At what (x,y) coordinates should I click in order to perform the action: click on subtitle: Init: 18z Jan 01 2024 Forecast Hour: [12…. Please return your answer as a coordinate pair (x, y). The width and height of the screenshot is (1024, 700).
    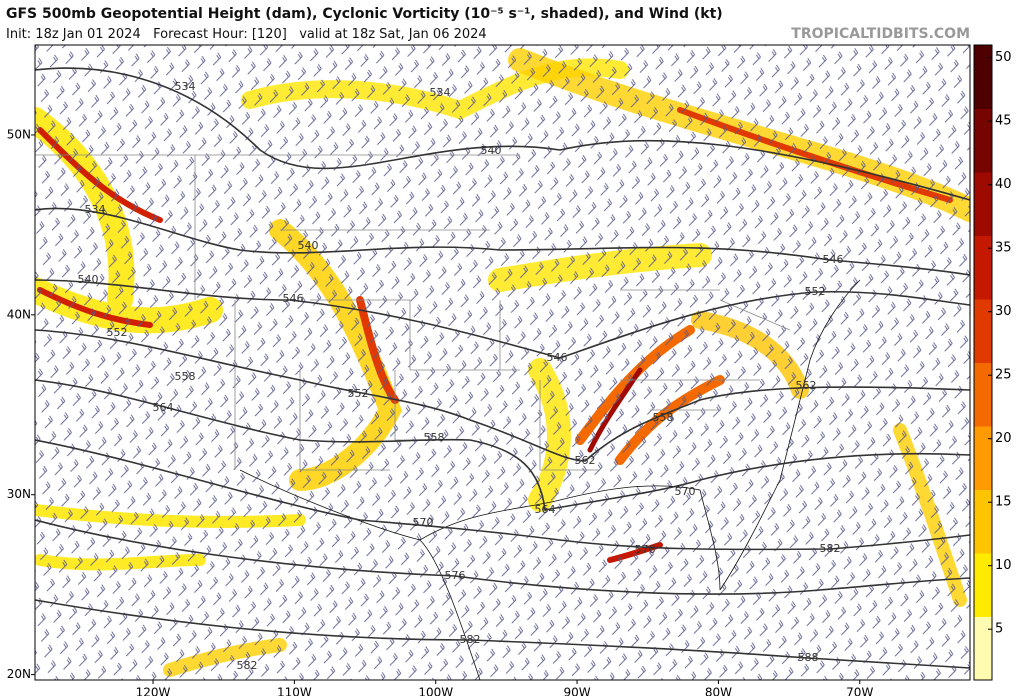
    Looking at the image, I should click on (246, 34).